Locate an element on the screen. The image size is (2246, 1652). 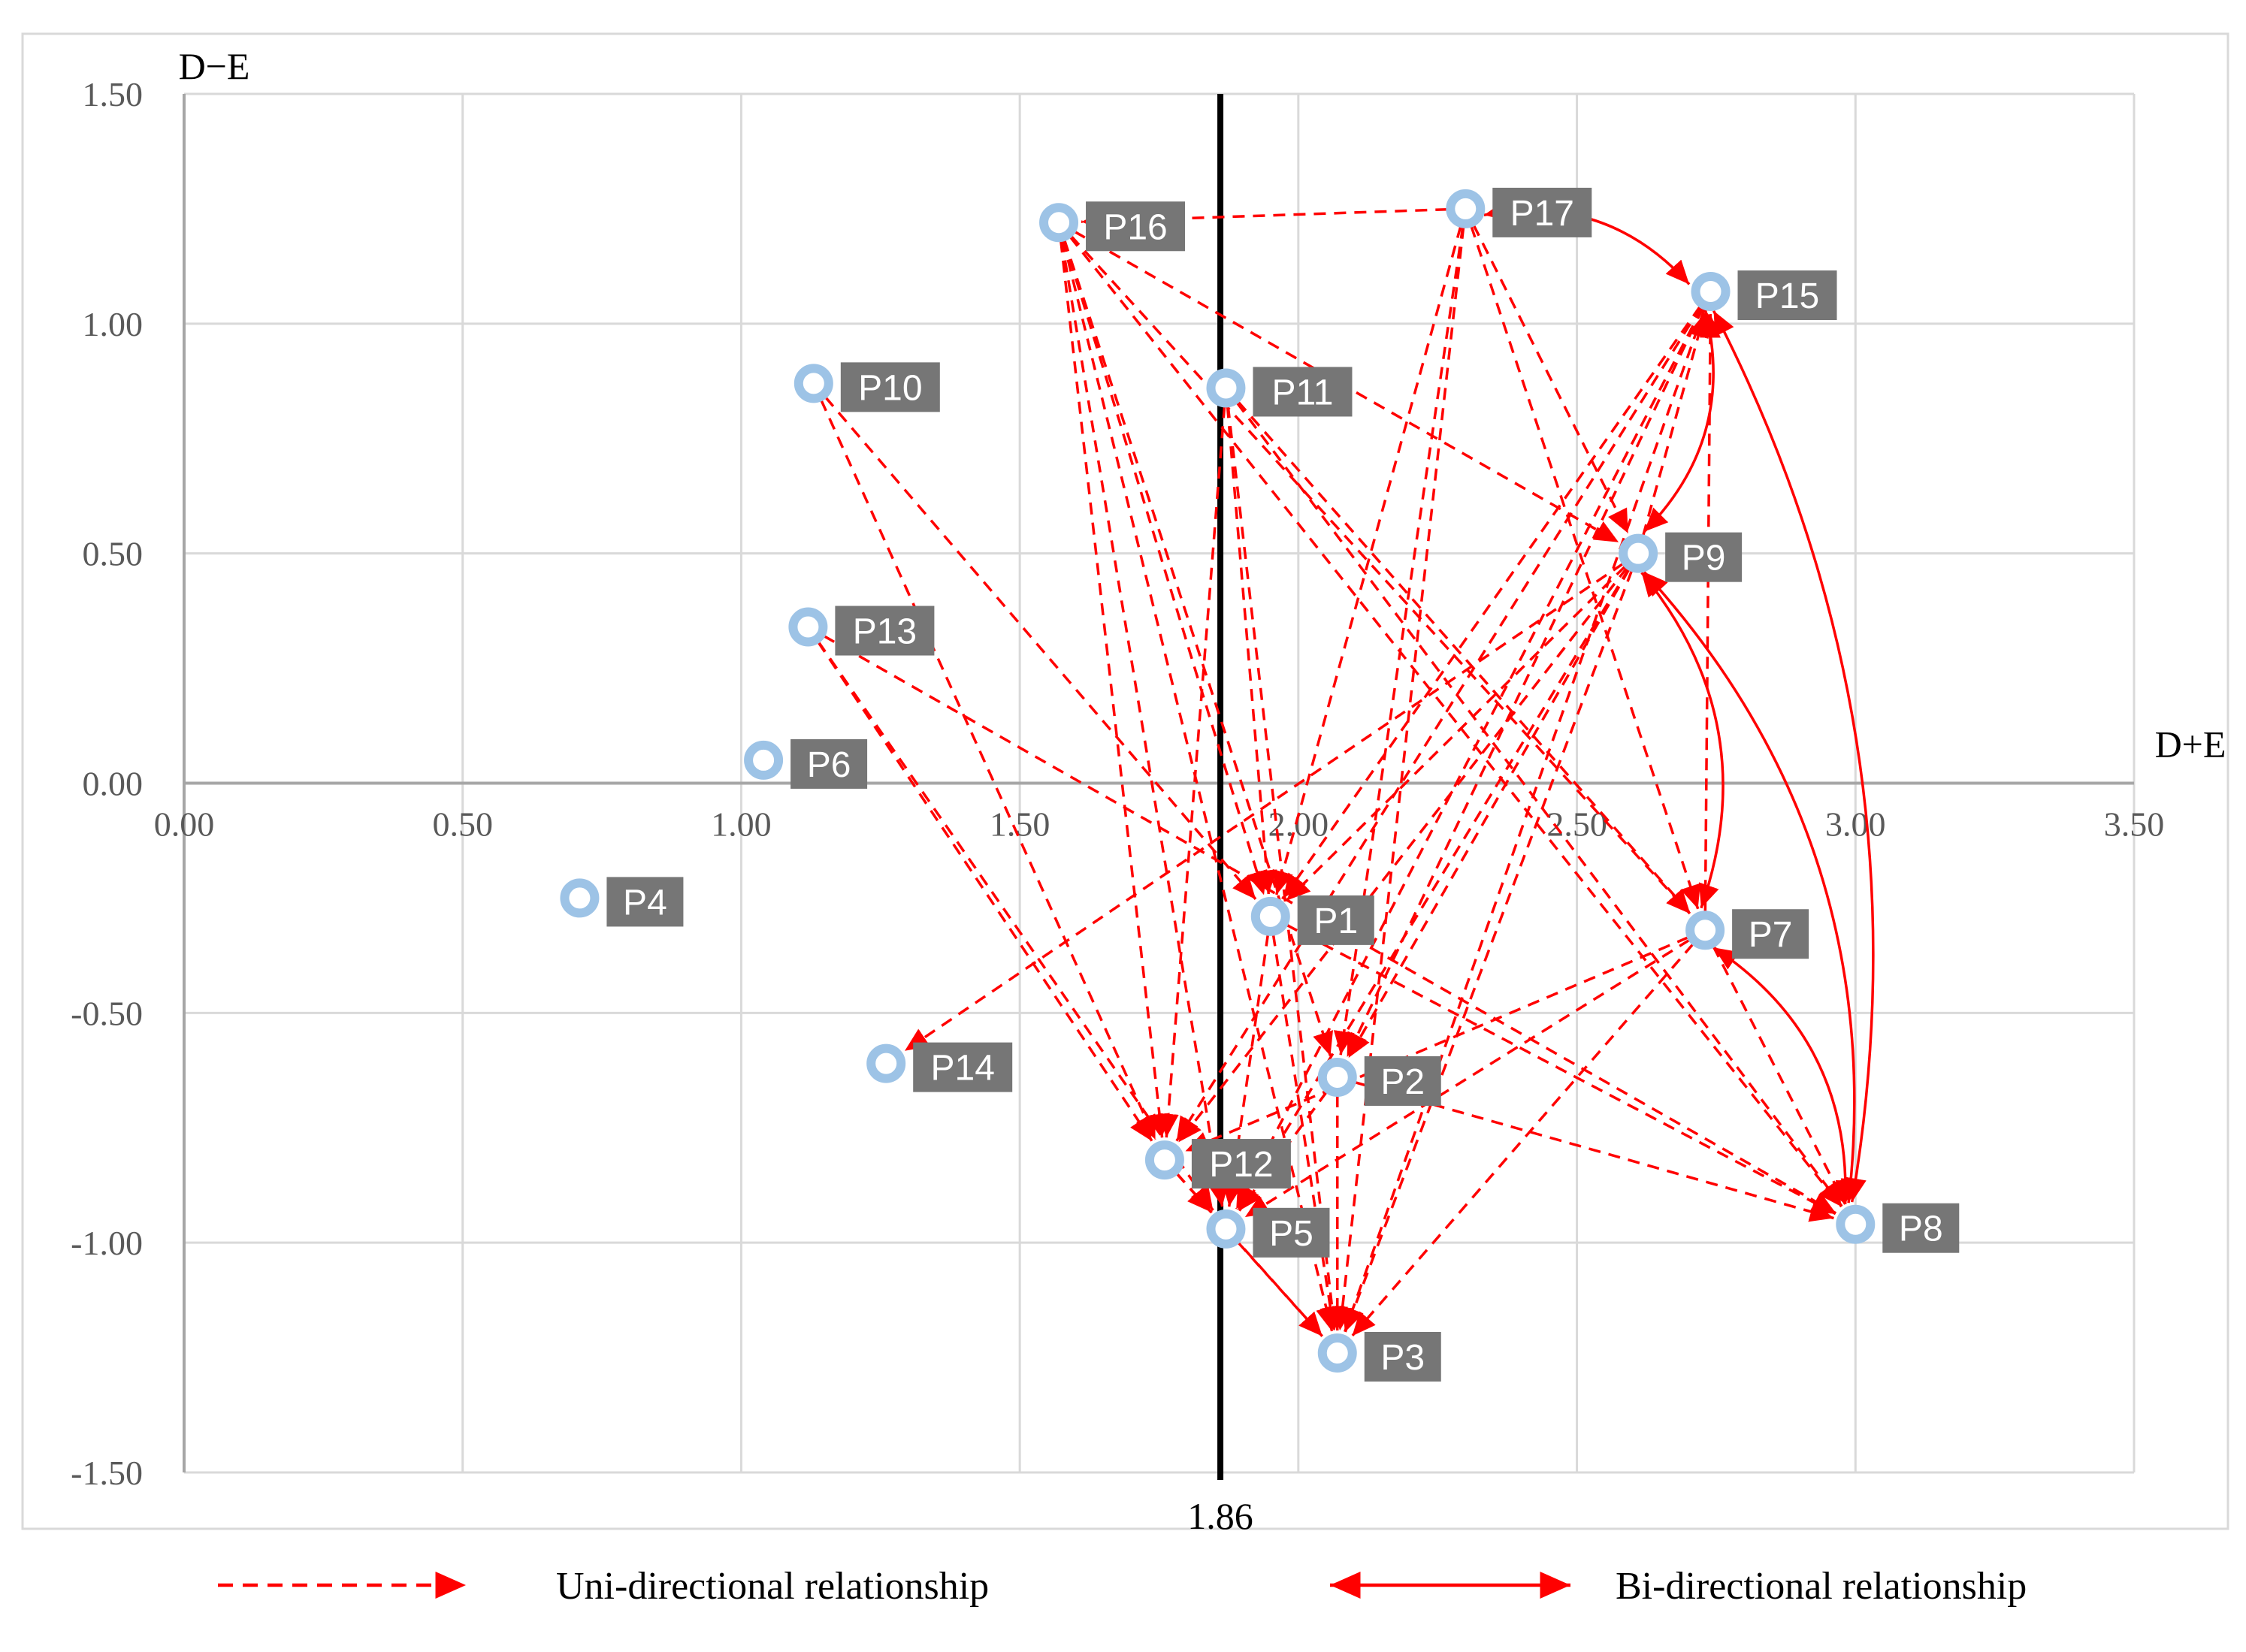
uni-arrow-P7-P3 is located at coordinates (1522, 1140).